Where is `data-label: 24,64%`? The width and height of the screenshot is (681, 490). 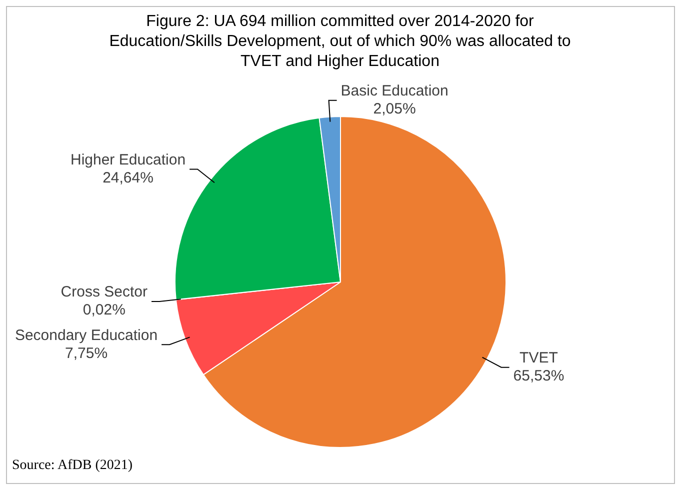
data-label: 24,64% is located at coordinates (128, 177).